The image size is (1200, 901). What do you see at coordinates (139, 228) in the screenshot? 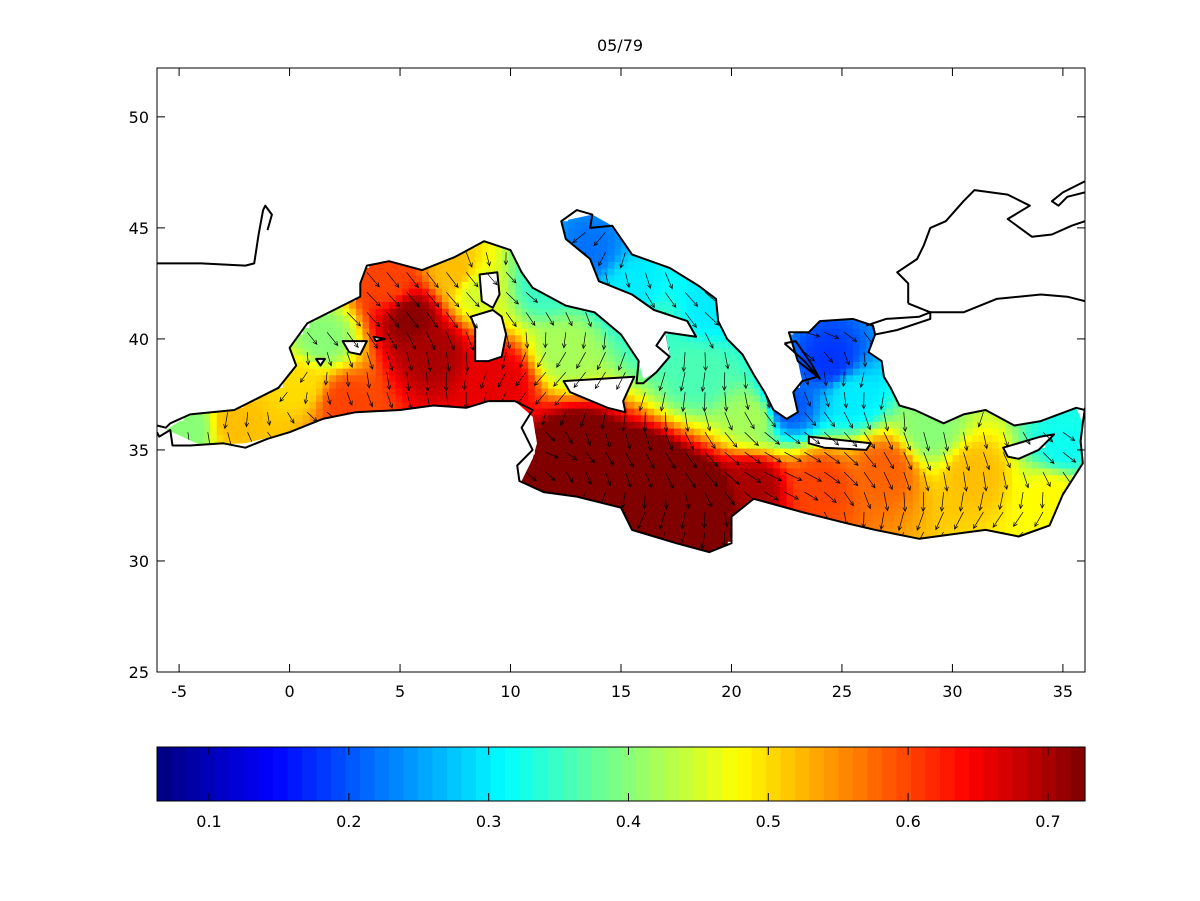
I see `y-tick-label: 45` at bounding box center [139, 228].